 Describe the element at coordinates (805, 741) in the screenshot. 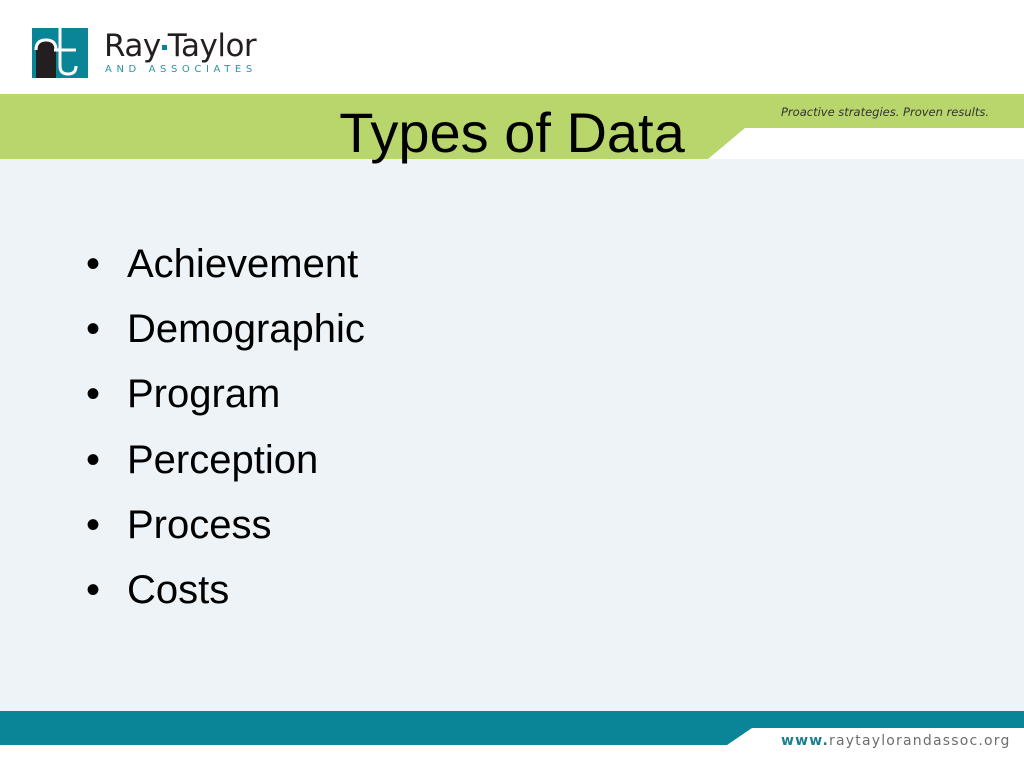

I see `url-prefix: www.` at that location.